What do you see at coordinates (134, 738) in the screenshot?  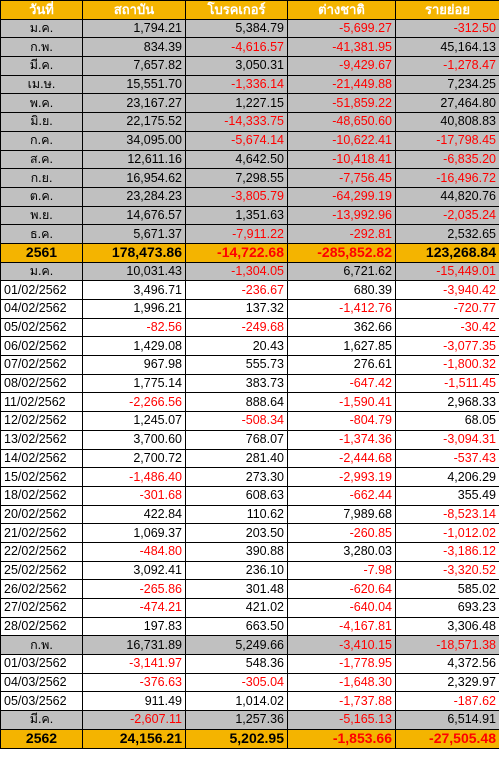 I see `institution-value: 24,156.21` at bounding box center [134, 738].